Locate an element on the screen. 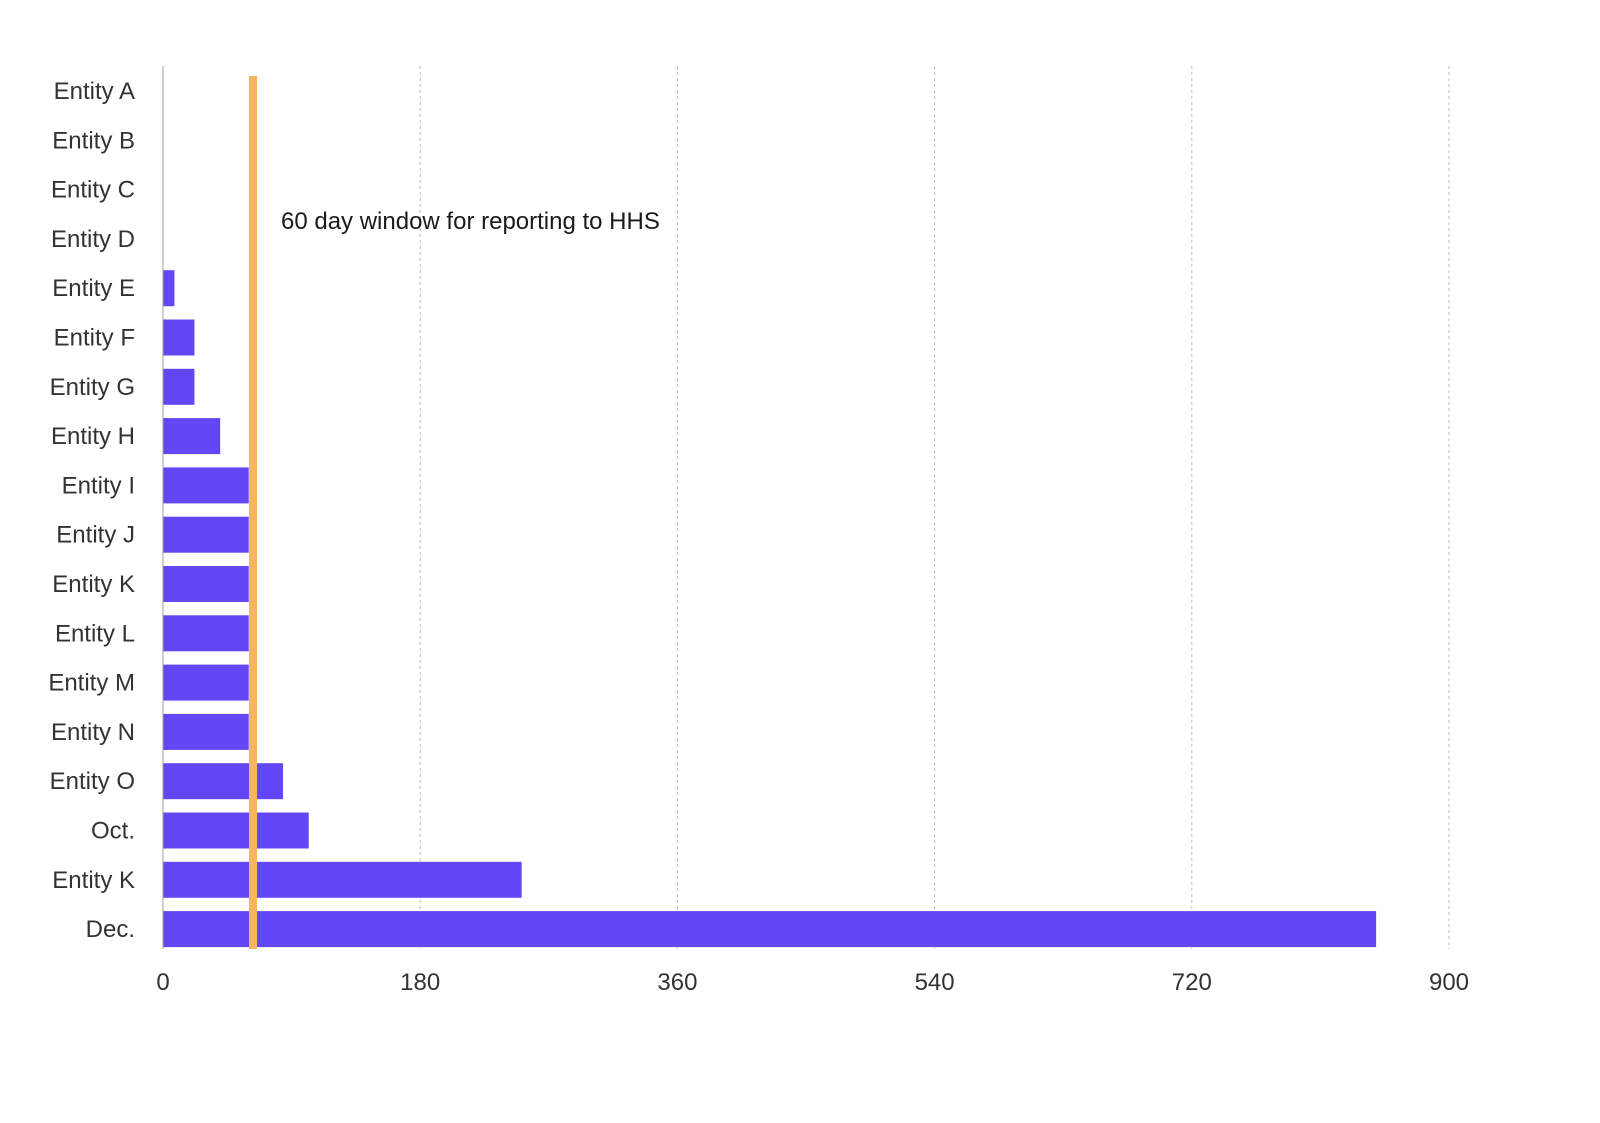 The image size is (1600, 1123). category-label: Entity M is located at coordinates (91, 683).